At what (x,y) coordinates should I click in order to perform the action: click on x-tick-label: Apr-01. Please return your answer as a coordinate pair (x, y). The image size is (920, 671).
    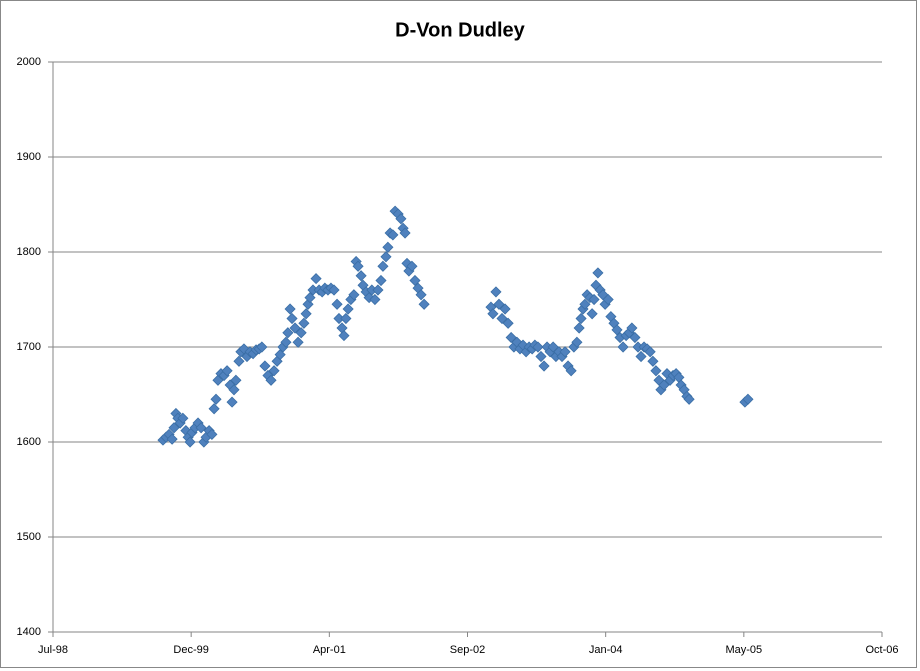
    Looking at the image, I should click on (329, 650).